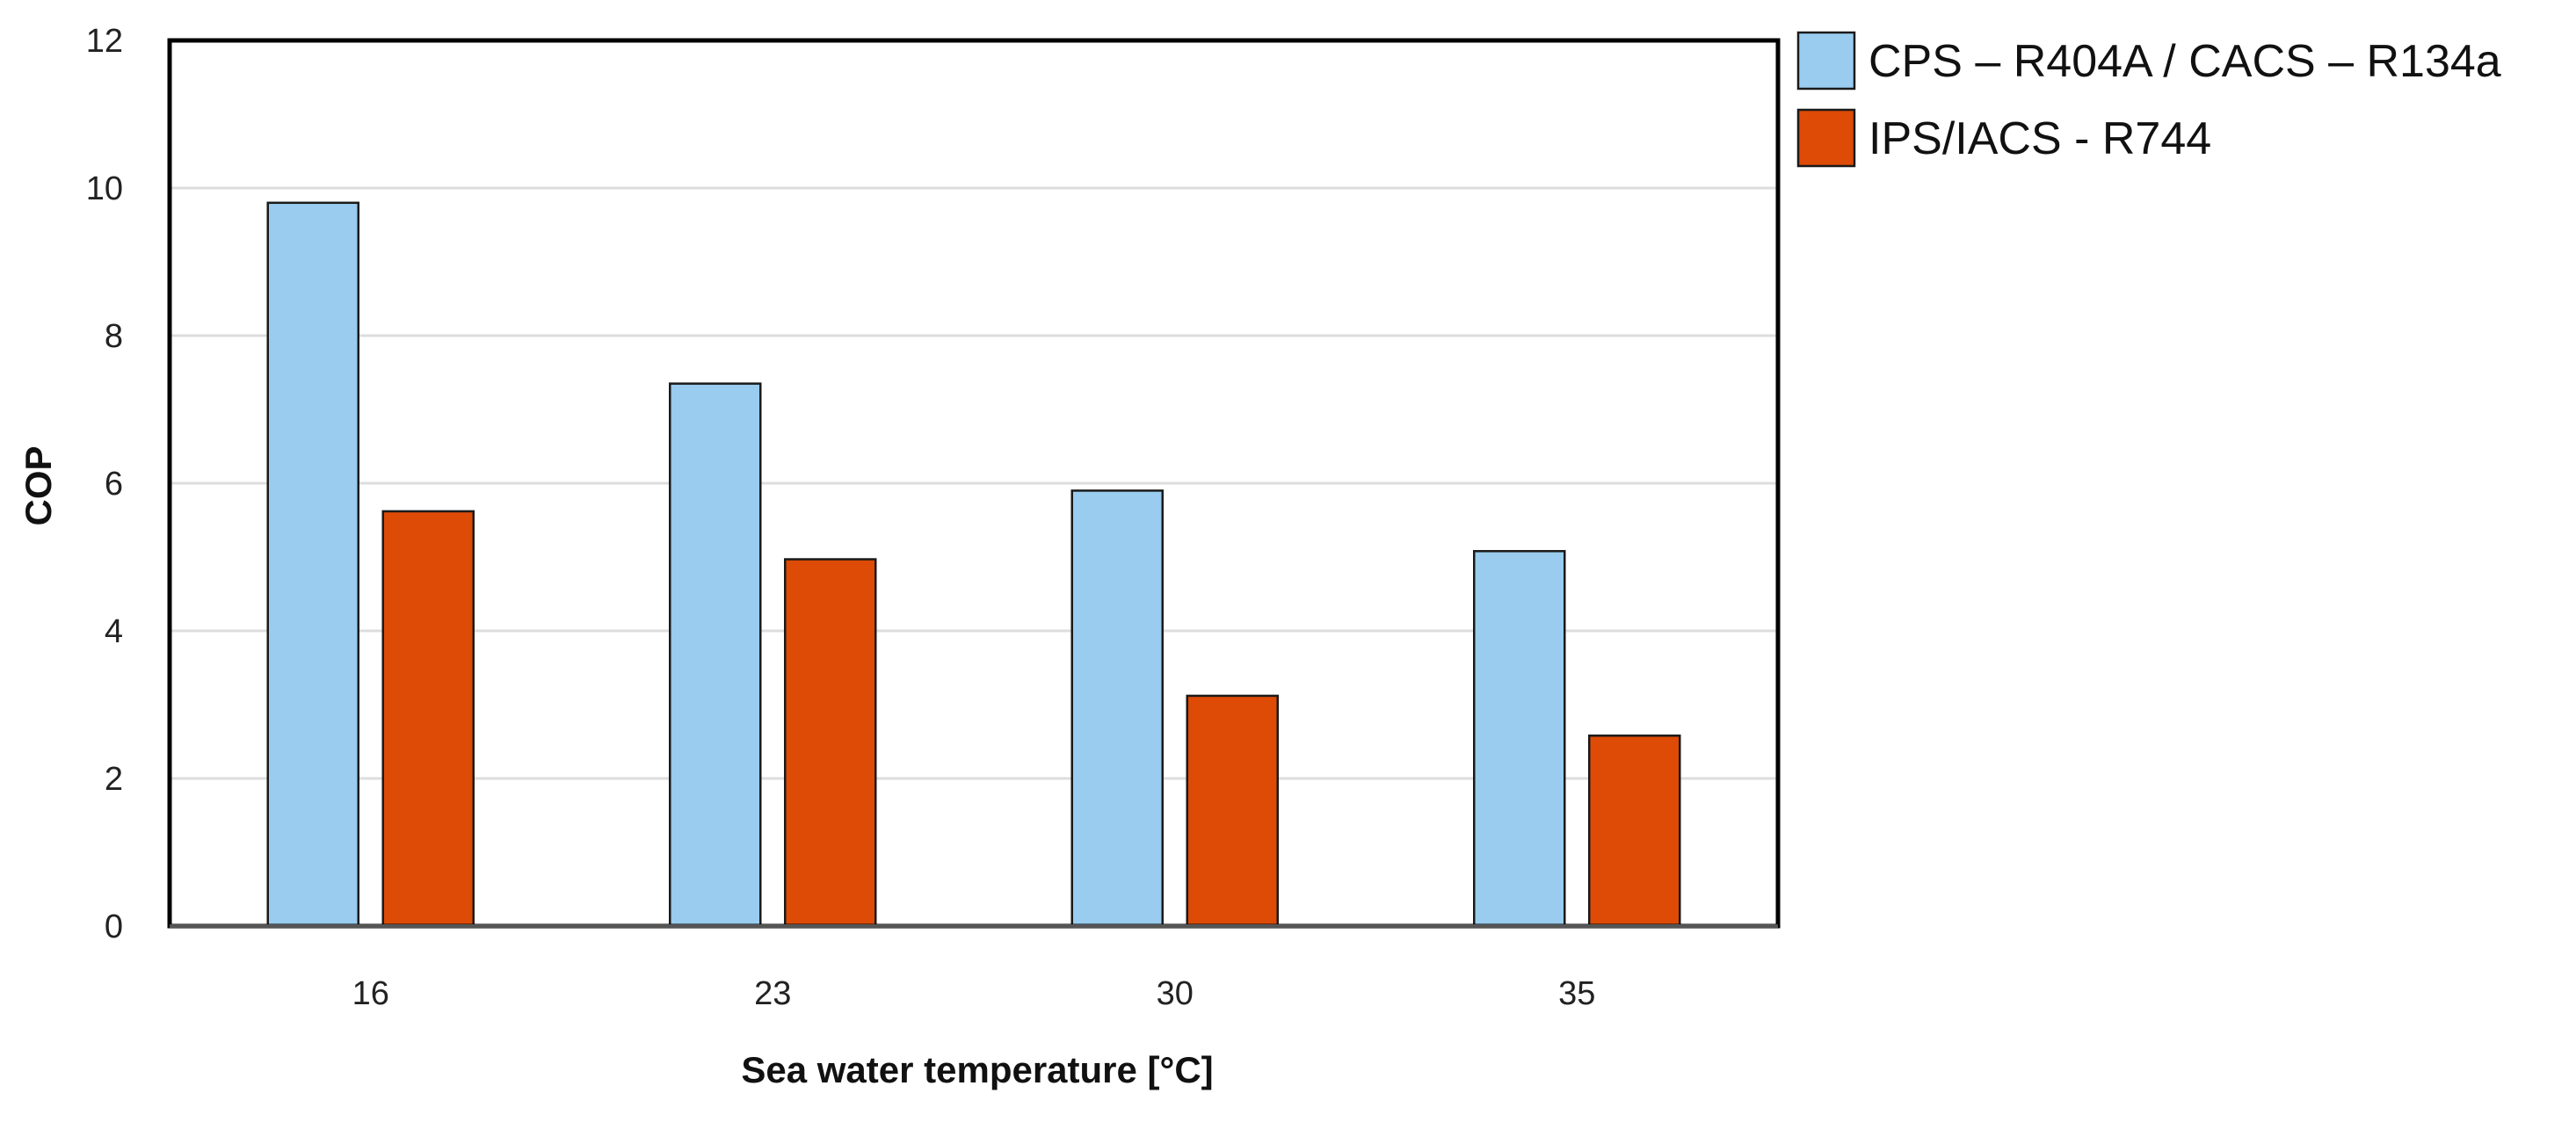 This screenshot has width=2576, height=1122. I want to click on y-axis-title: COP, so click(38, 485).